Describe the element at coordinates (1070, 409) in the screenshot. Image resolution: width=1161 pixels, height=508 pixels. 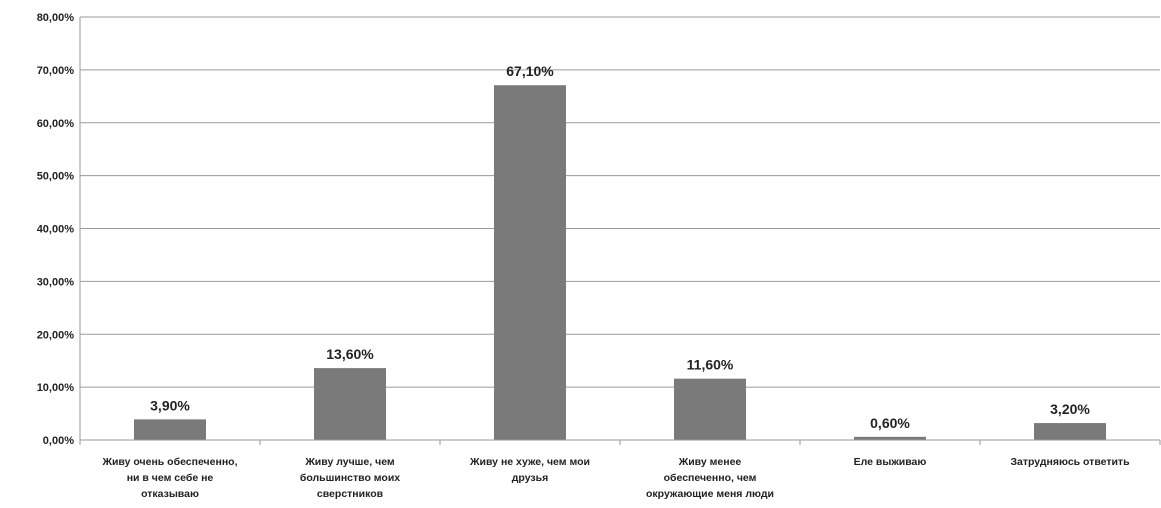
I see `data-label: 3,20%` at that location.